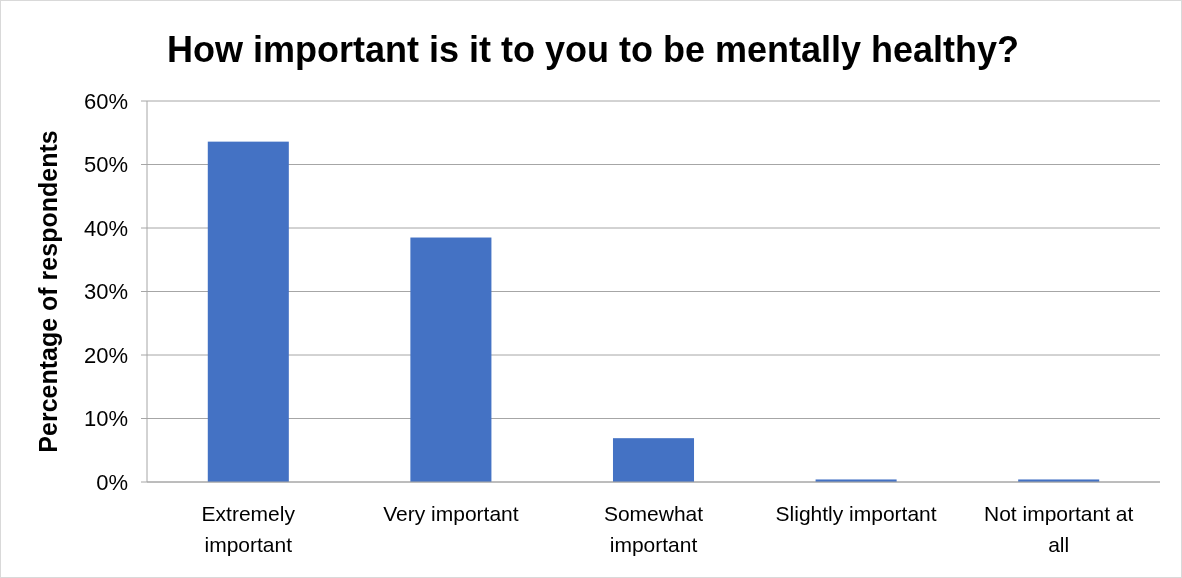 This screenshot has width=1182, height=578. What do you see at coordinates (105, 355) in the screenshot?
I see `y-tick-label: 20%` at bounding box center [105, 355].